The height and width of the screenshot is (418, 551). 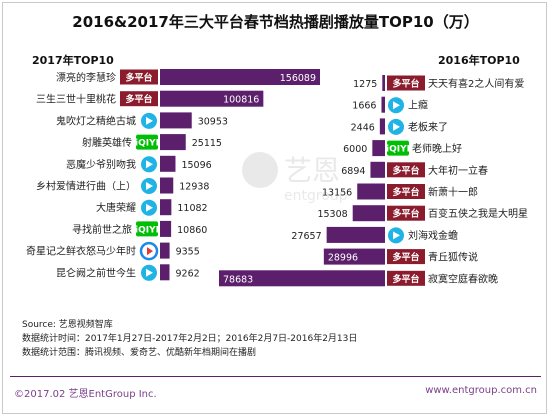 What do you see at coordinates (458, 170) in the screenshot?
I see `category-label-2016: 大年初一立春` at bounding box center [458, 170].